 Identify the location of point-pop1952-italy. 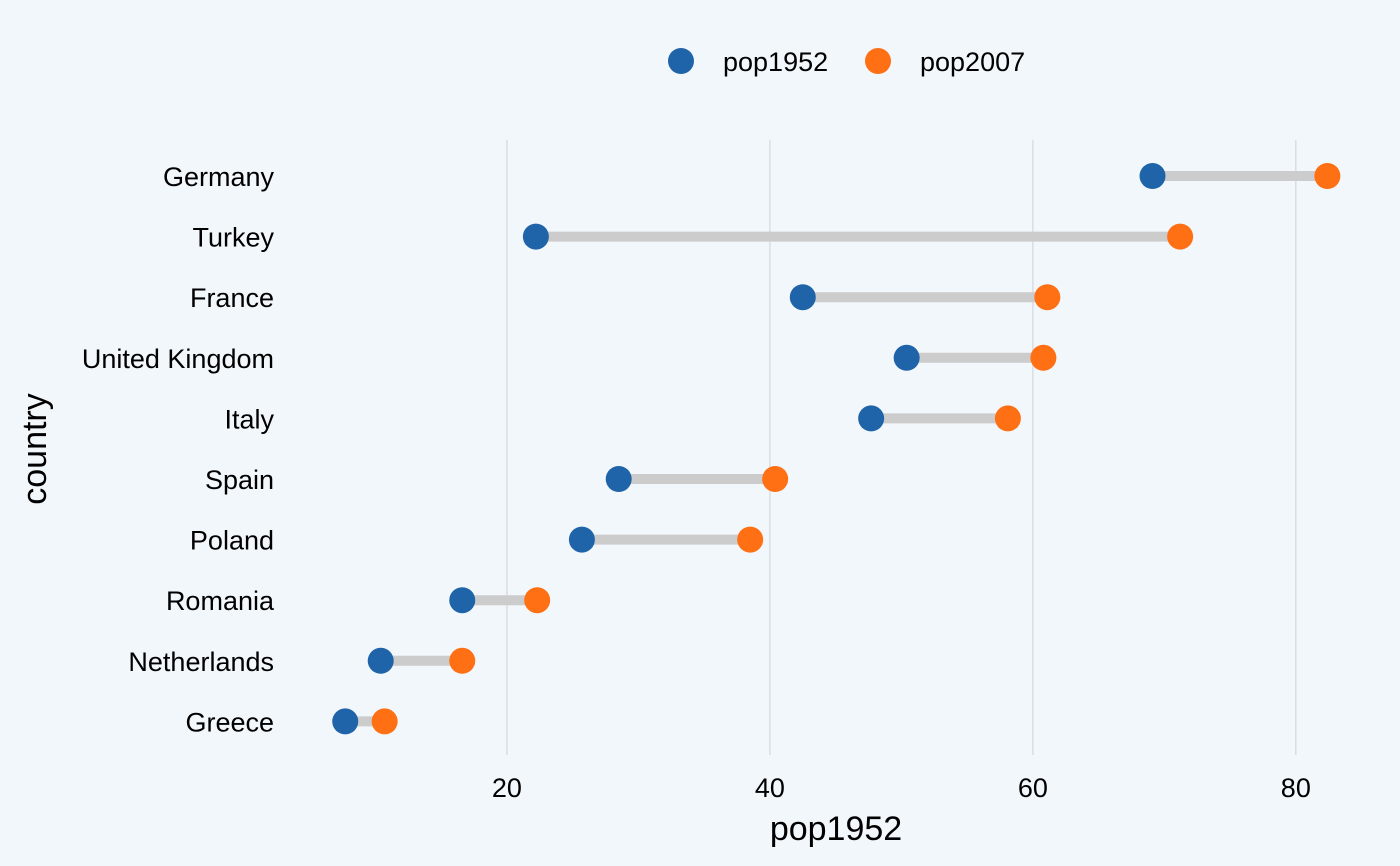
(871, 418).